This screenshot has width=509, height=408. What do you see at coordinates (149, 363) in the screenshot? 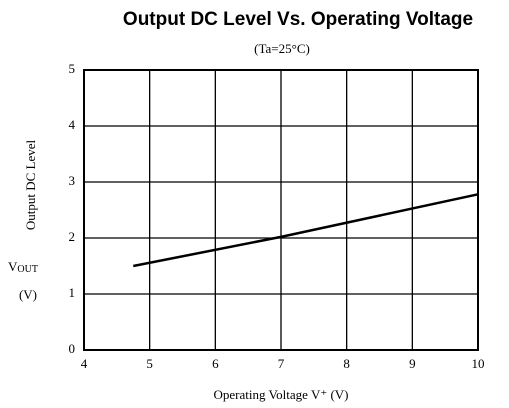
I see `x-tick-label: 5` at bounding box center [149, 363].